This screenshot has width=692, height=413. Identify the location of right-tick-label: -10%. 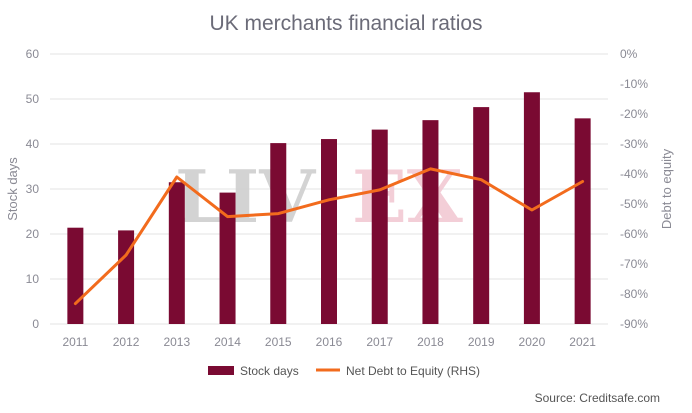
(634, 84).